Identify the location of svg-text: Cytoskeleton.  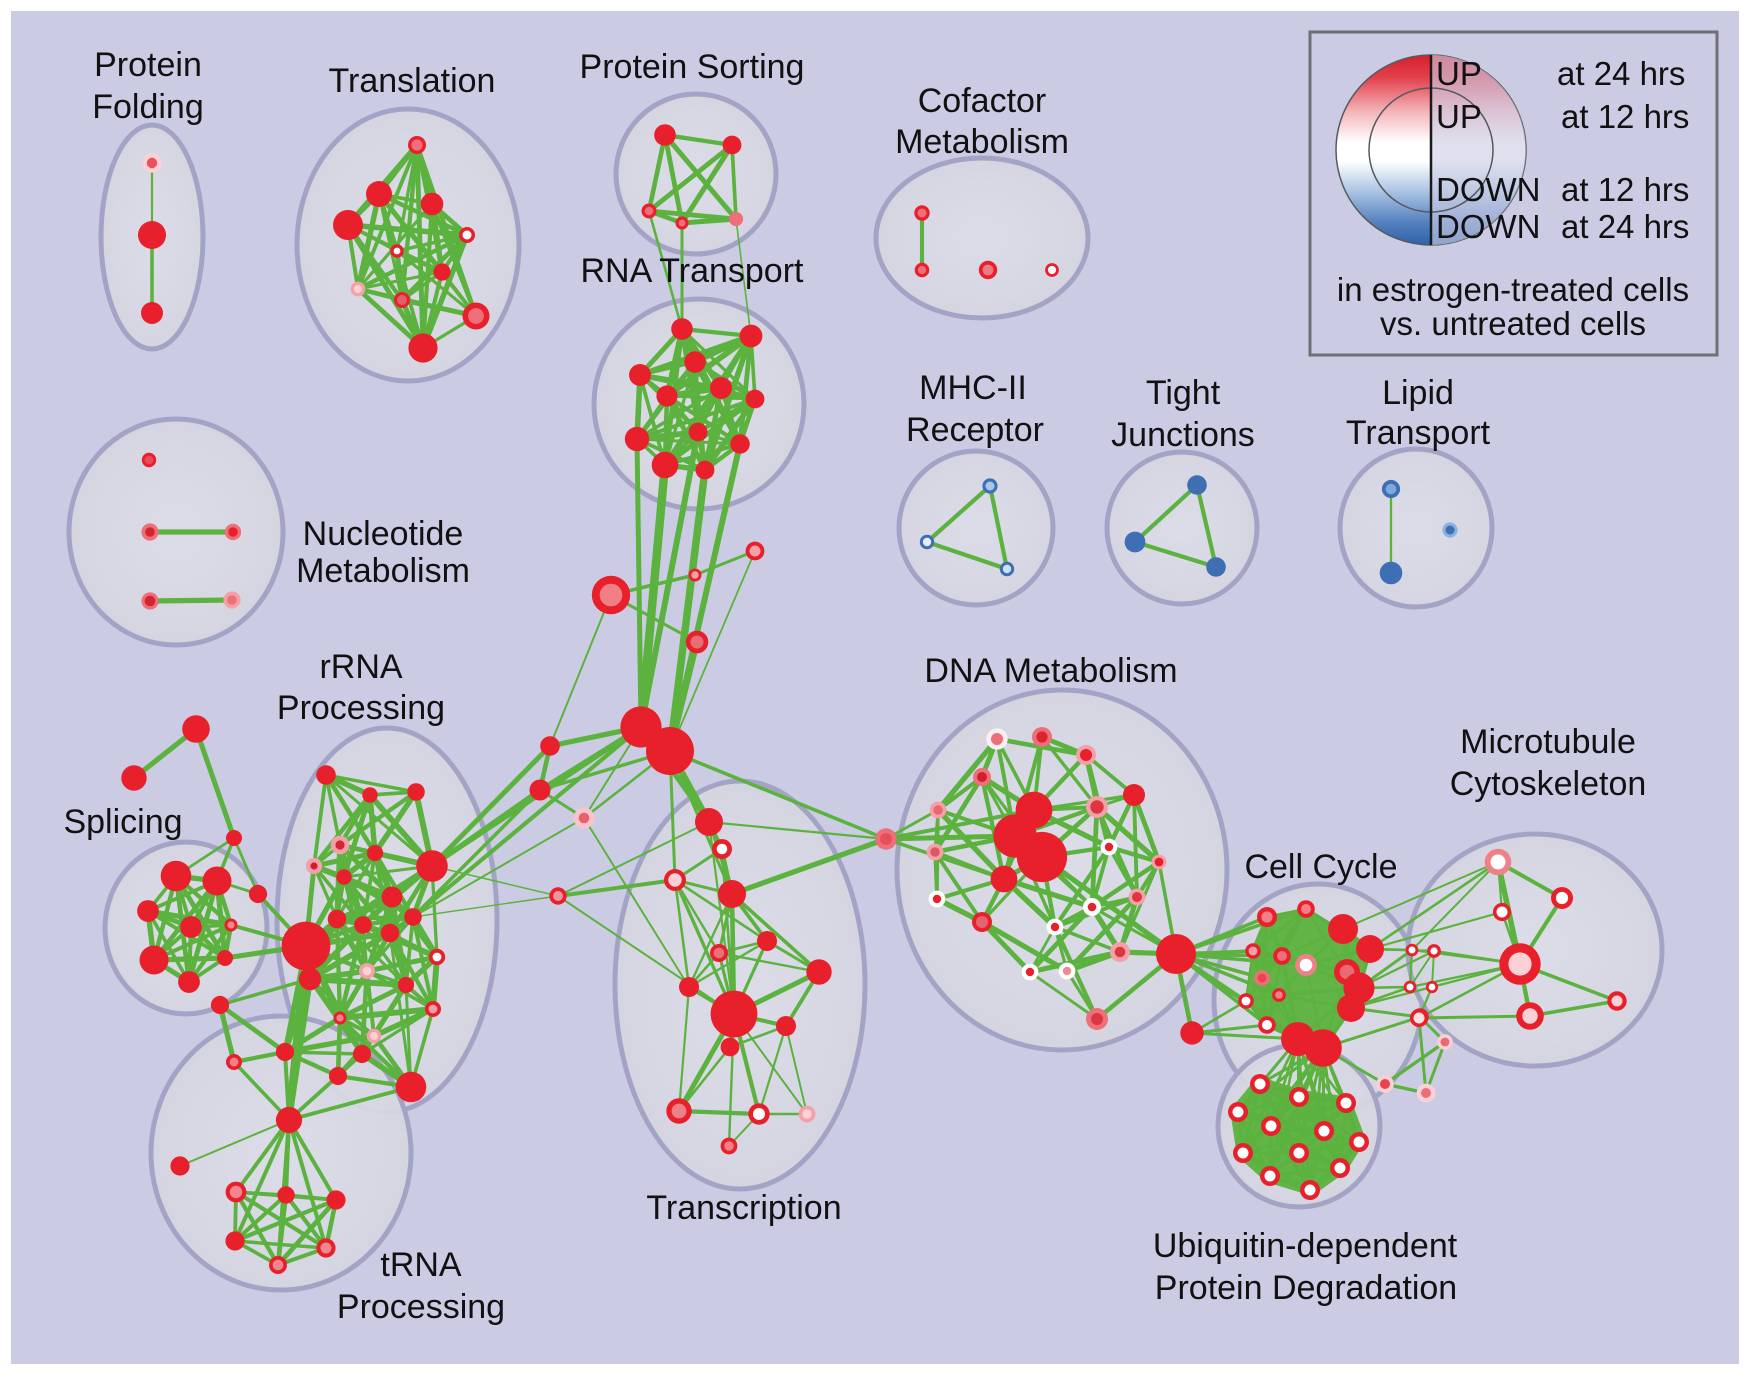
(1548, 784).